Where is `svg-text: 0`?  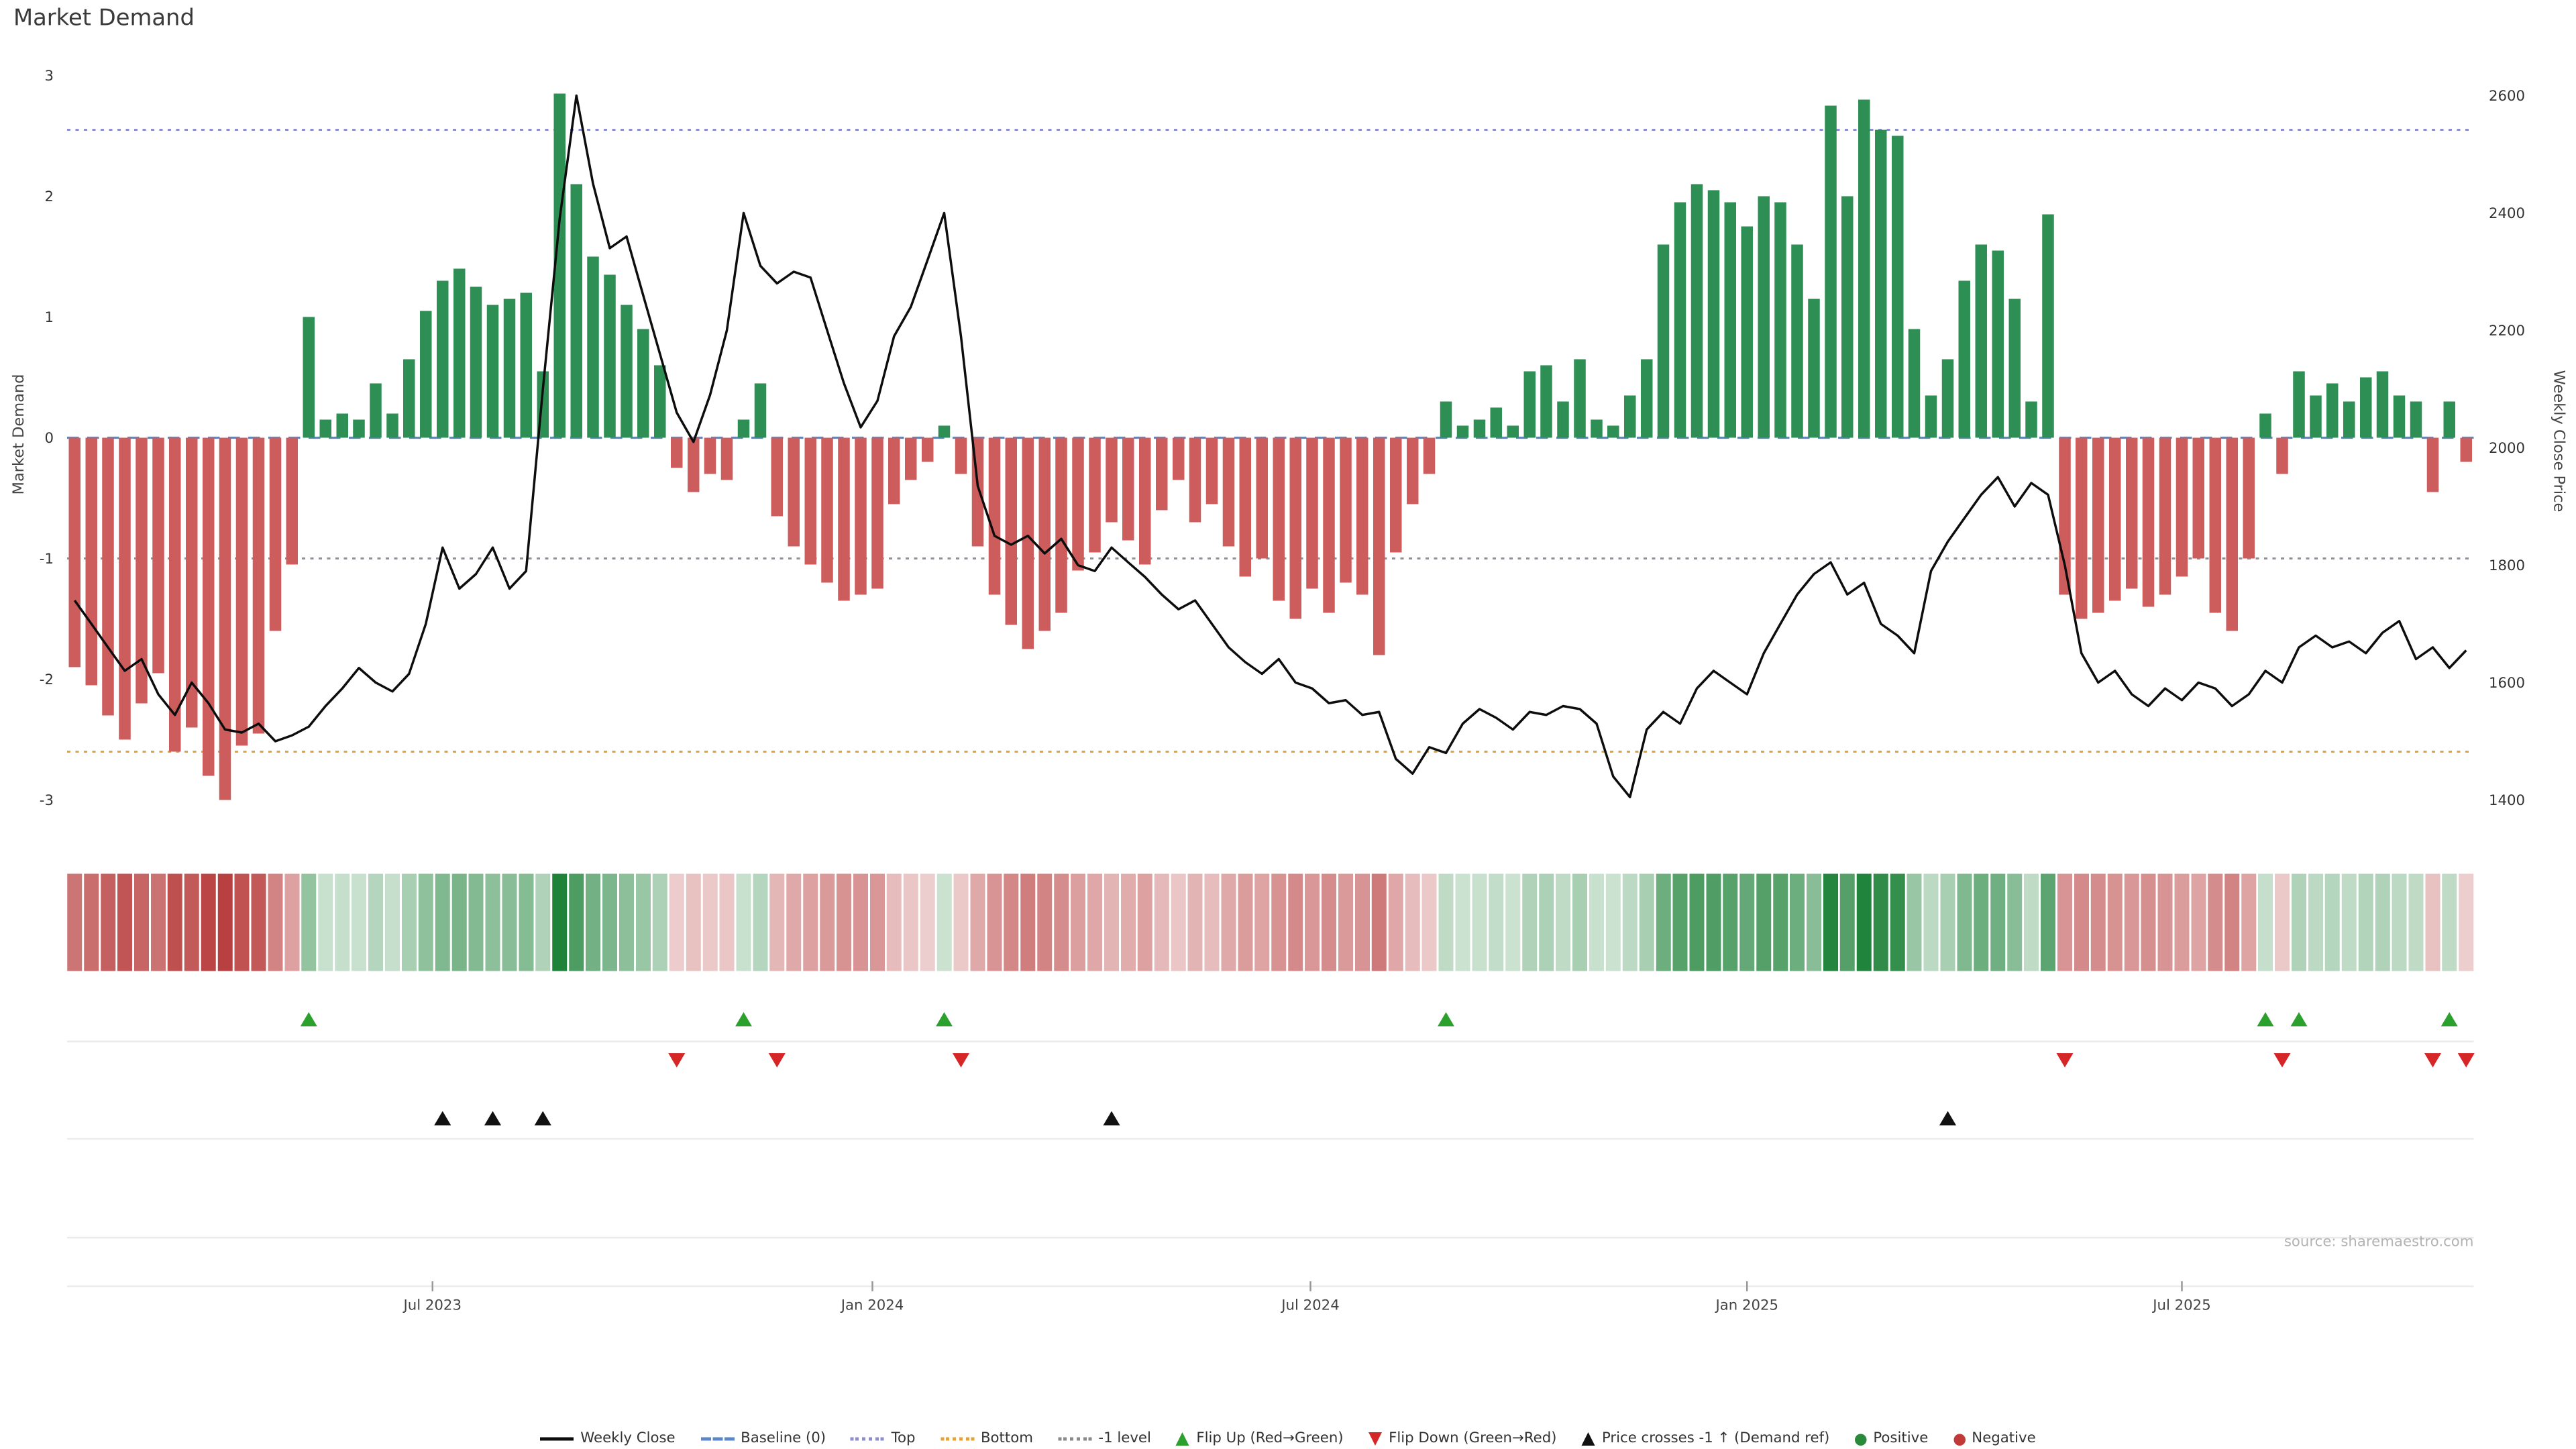
svg-text: 0 is located at coordinates (49, 438).